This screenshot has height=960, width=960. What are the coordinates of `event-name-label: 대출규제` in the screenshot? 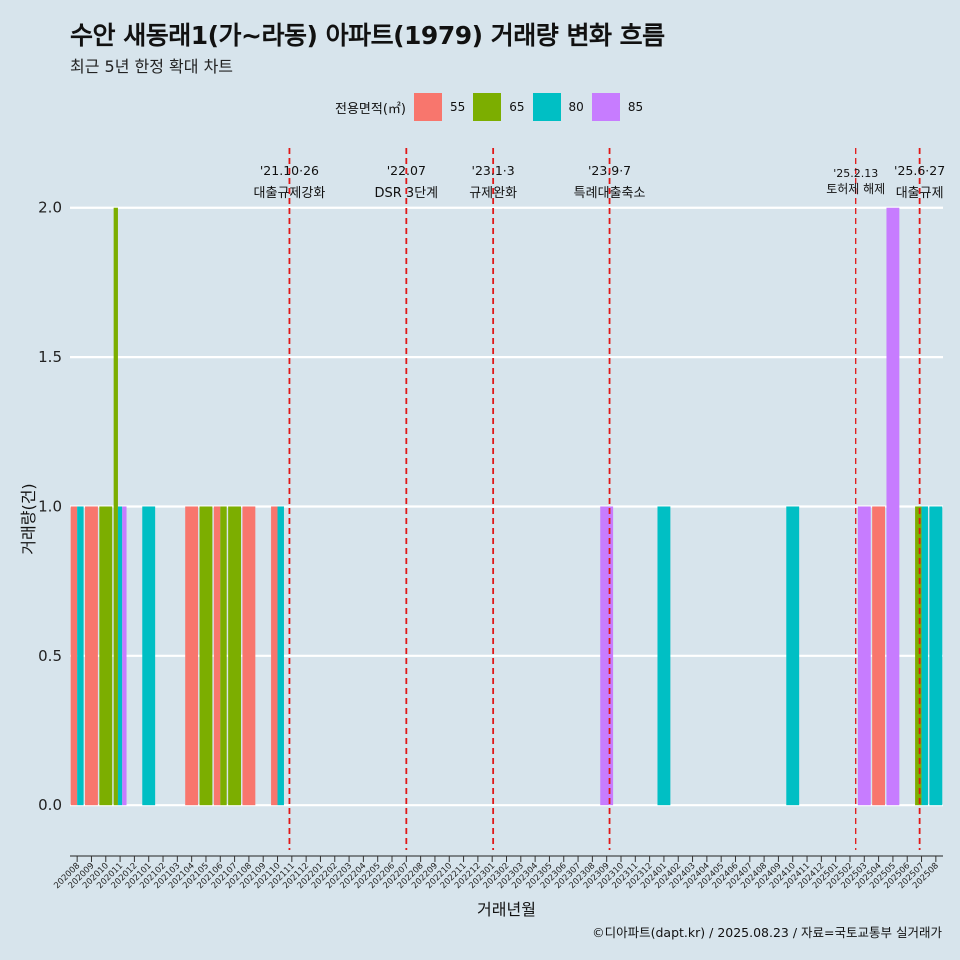 It's located at (920, 193).